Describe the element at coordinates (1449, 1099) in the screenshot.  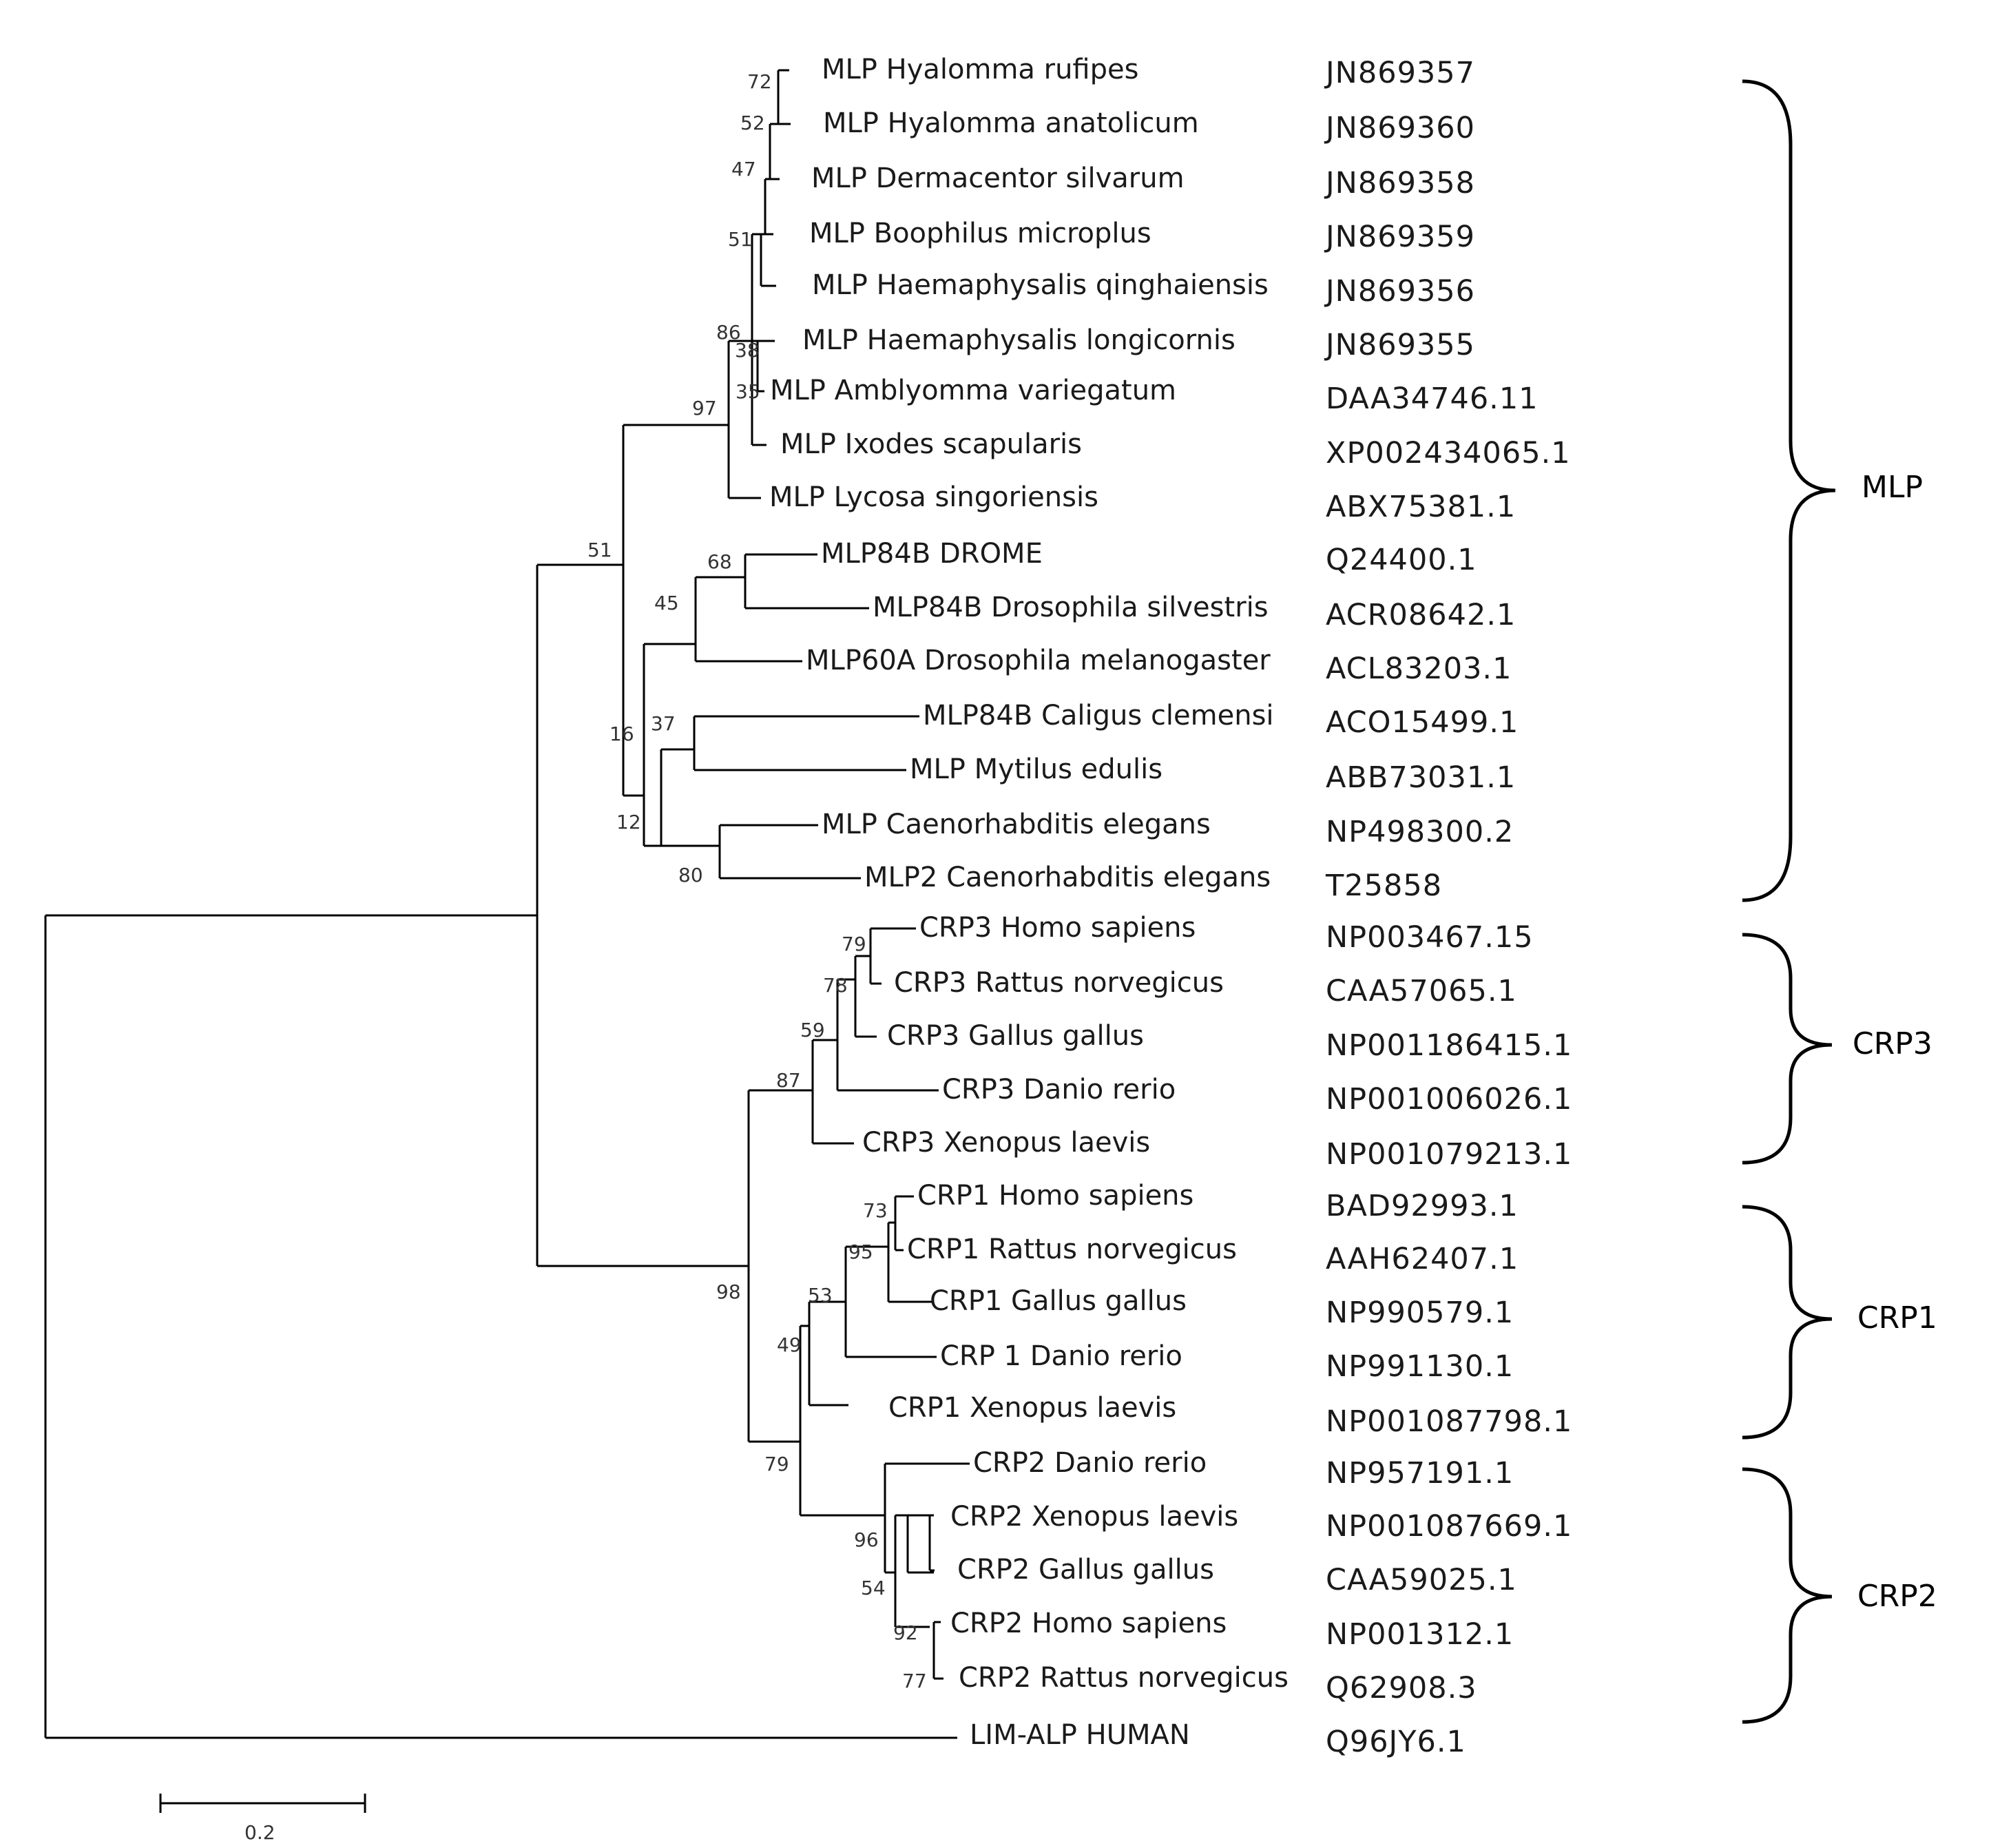
I see `accession-label: NP001006026.1` at that location.